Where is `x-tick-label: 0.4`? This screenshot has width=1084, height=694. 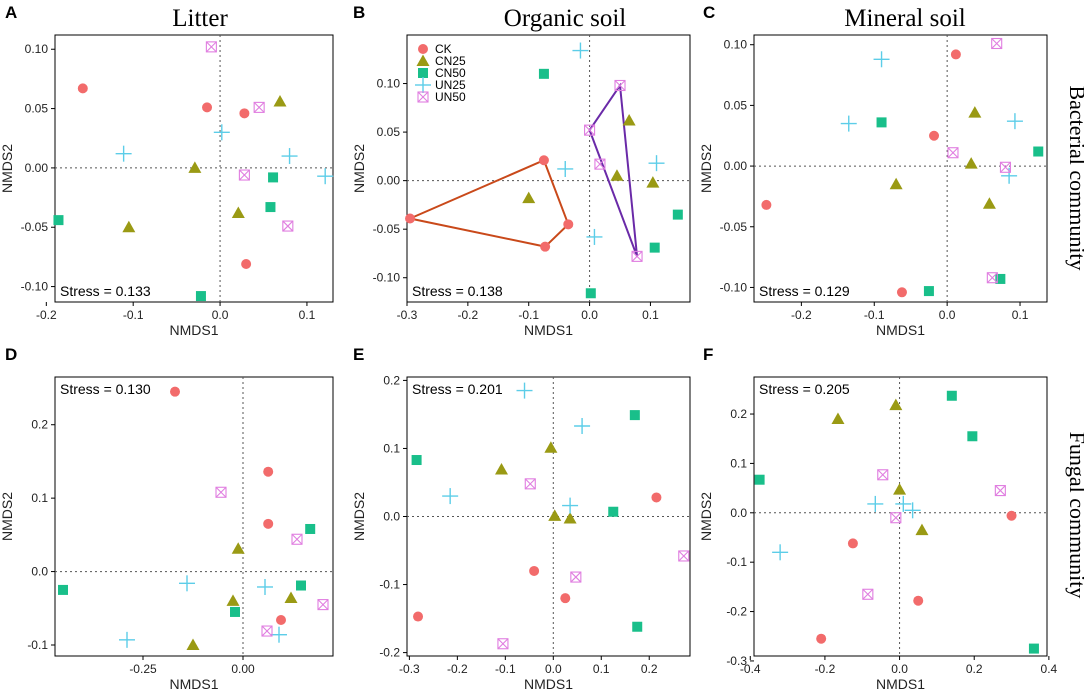 x-tick-label: 0.4 is located at coordinates (1049, 669).